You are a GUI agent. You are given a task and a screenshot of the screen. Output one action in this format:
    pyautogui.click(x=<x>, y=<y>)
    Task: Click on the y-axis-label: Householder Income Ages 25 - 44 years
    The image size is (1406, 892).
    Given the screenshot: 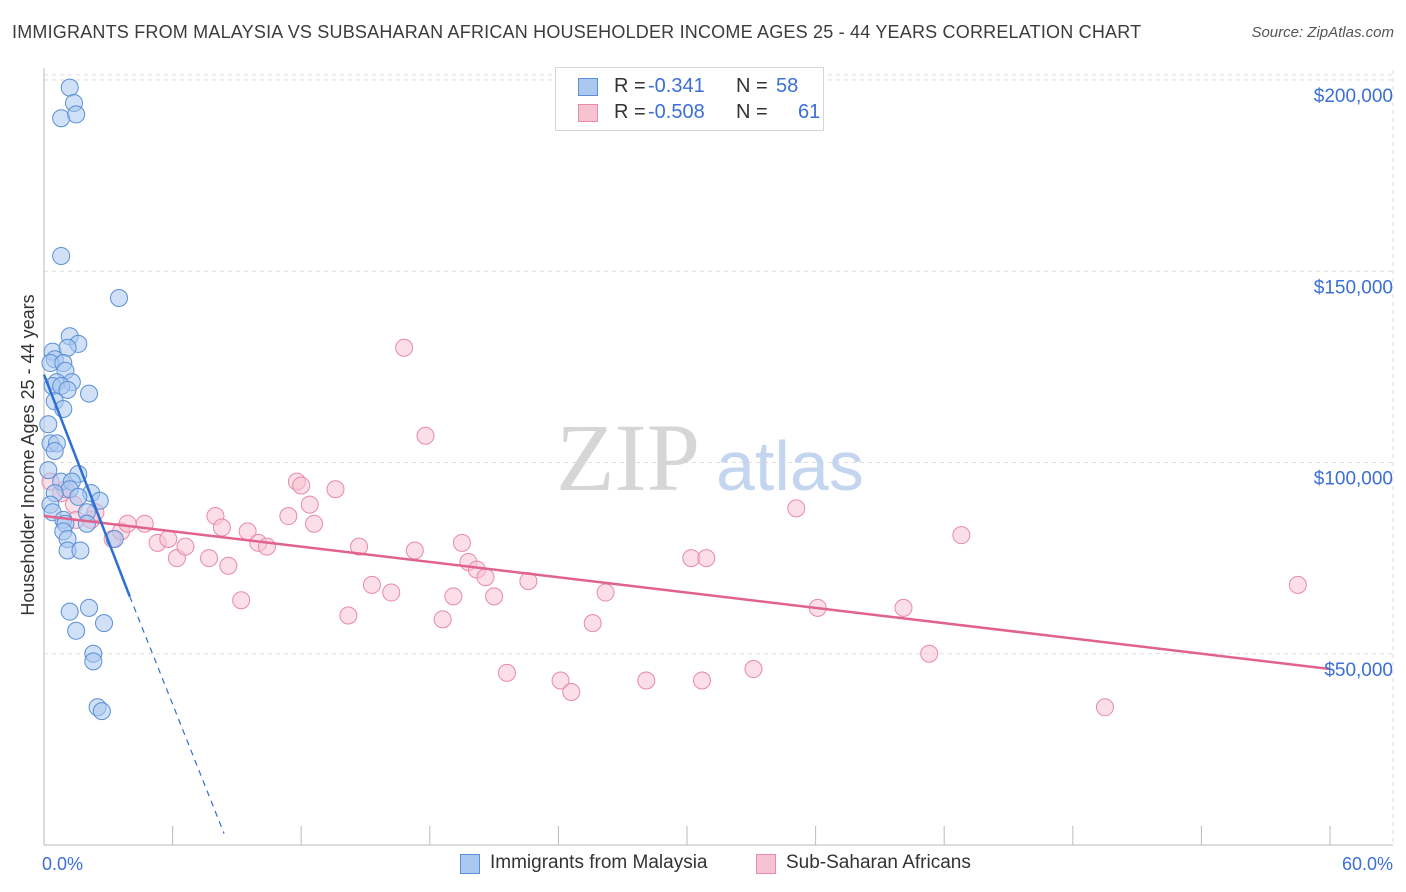 What is the action you would take?
    pyautogui.click(x=28, y=454)
    